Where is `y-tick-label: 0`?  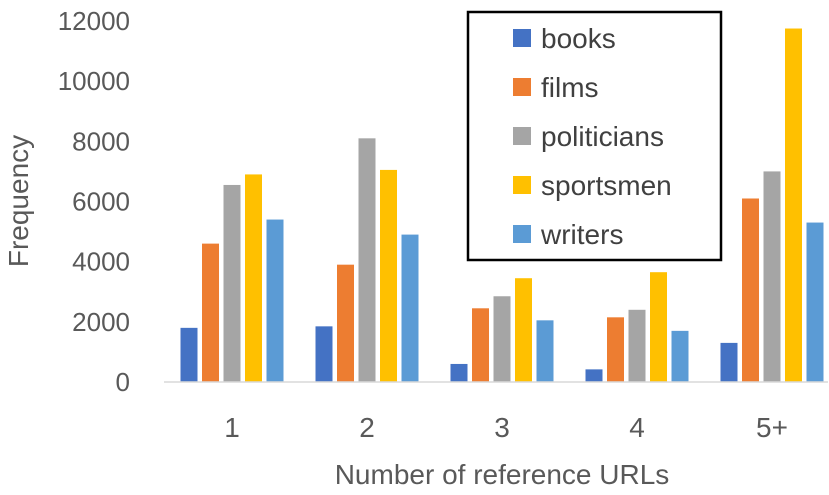 y-tick-label: 0 is located at coordinates (123, 382).